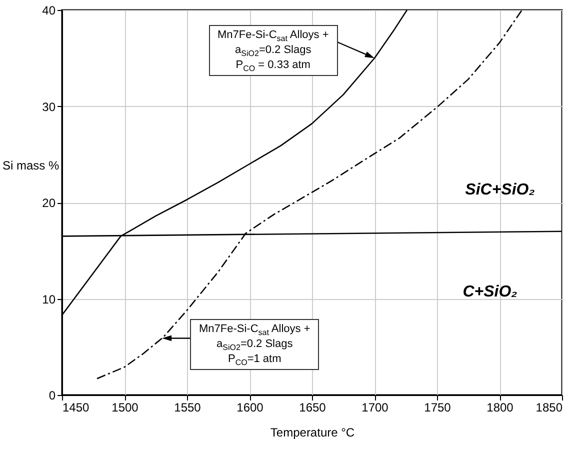  What do you see at coordinates (49, 299) in the screenshot?
I see `y-tick-label: 10` at bounding box center [49, 299].